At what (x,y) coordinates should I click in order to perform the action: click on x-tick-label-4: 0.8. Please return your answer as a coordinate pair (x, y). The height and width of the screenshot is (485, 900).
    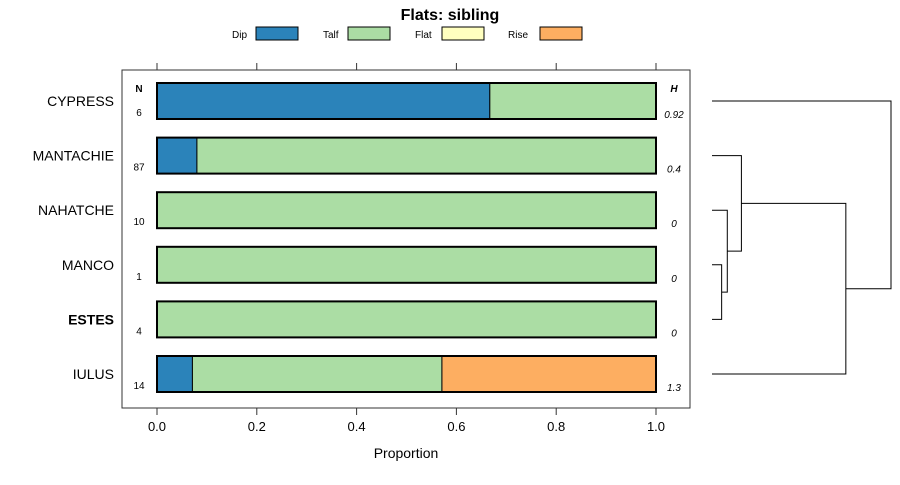
    Looking at the image, I should click on (556, 426).